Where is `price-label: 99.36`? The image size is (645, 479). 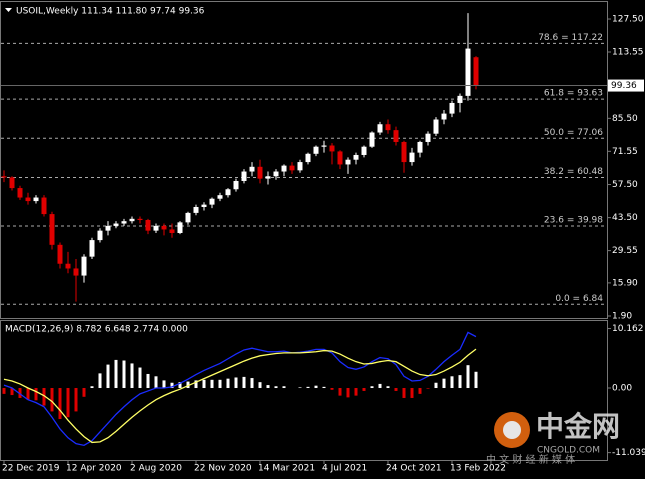 price-label: 99.36 is located at coordinates (624, 86).